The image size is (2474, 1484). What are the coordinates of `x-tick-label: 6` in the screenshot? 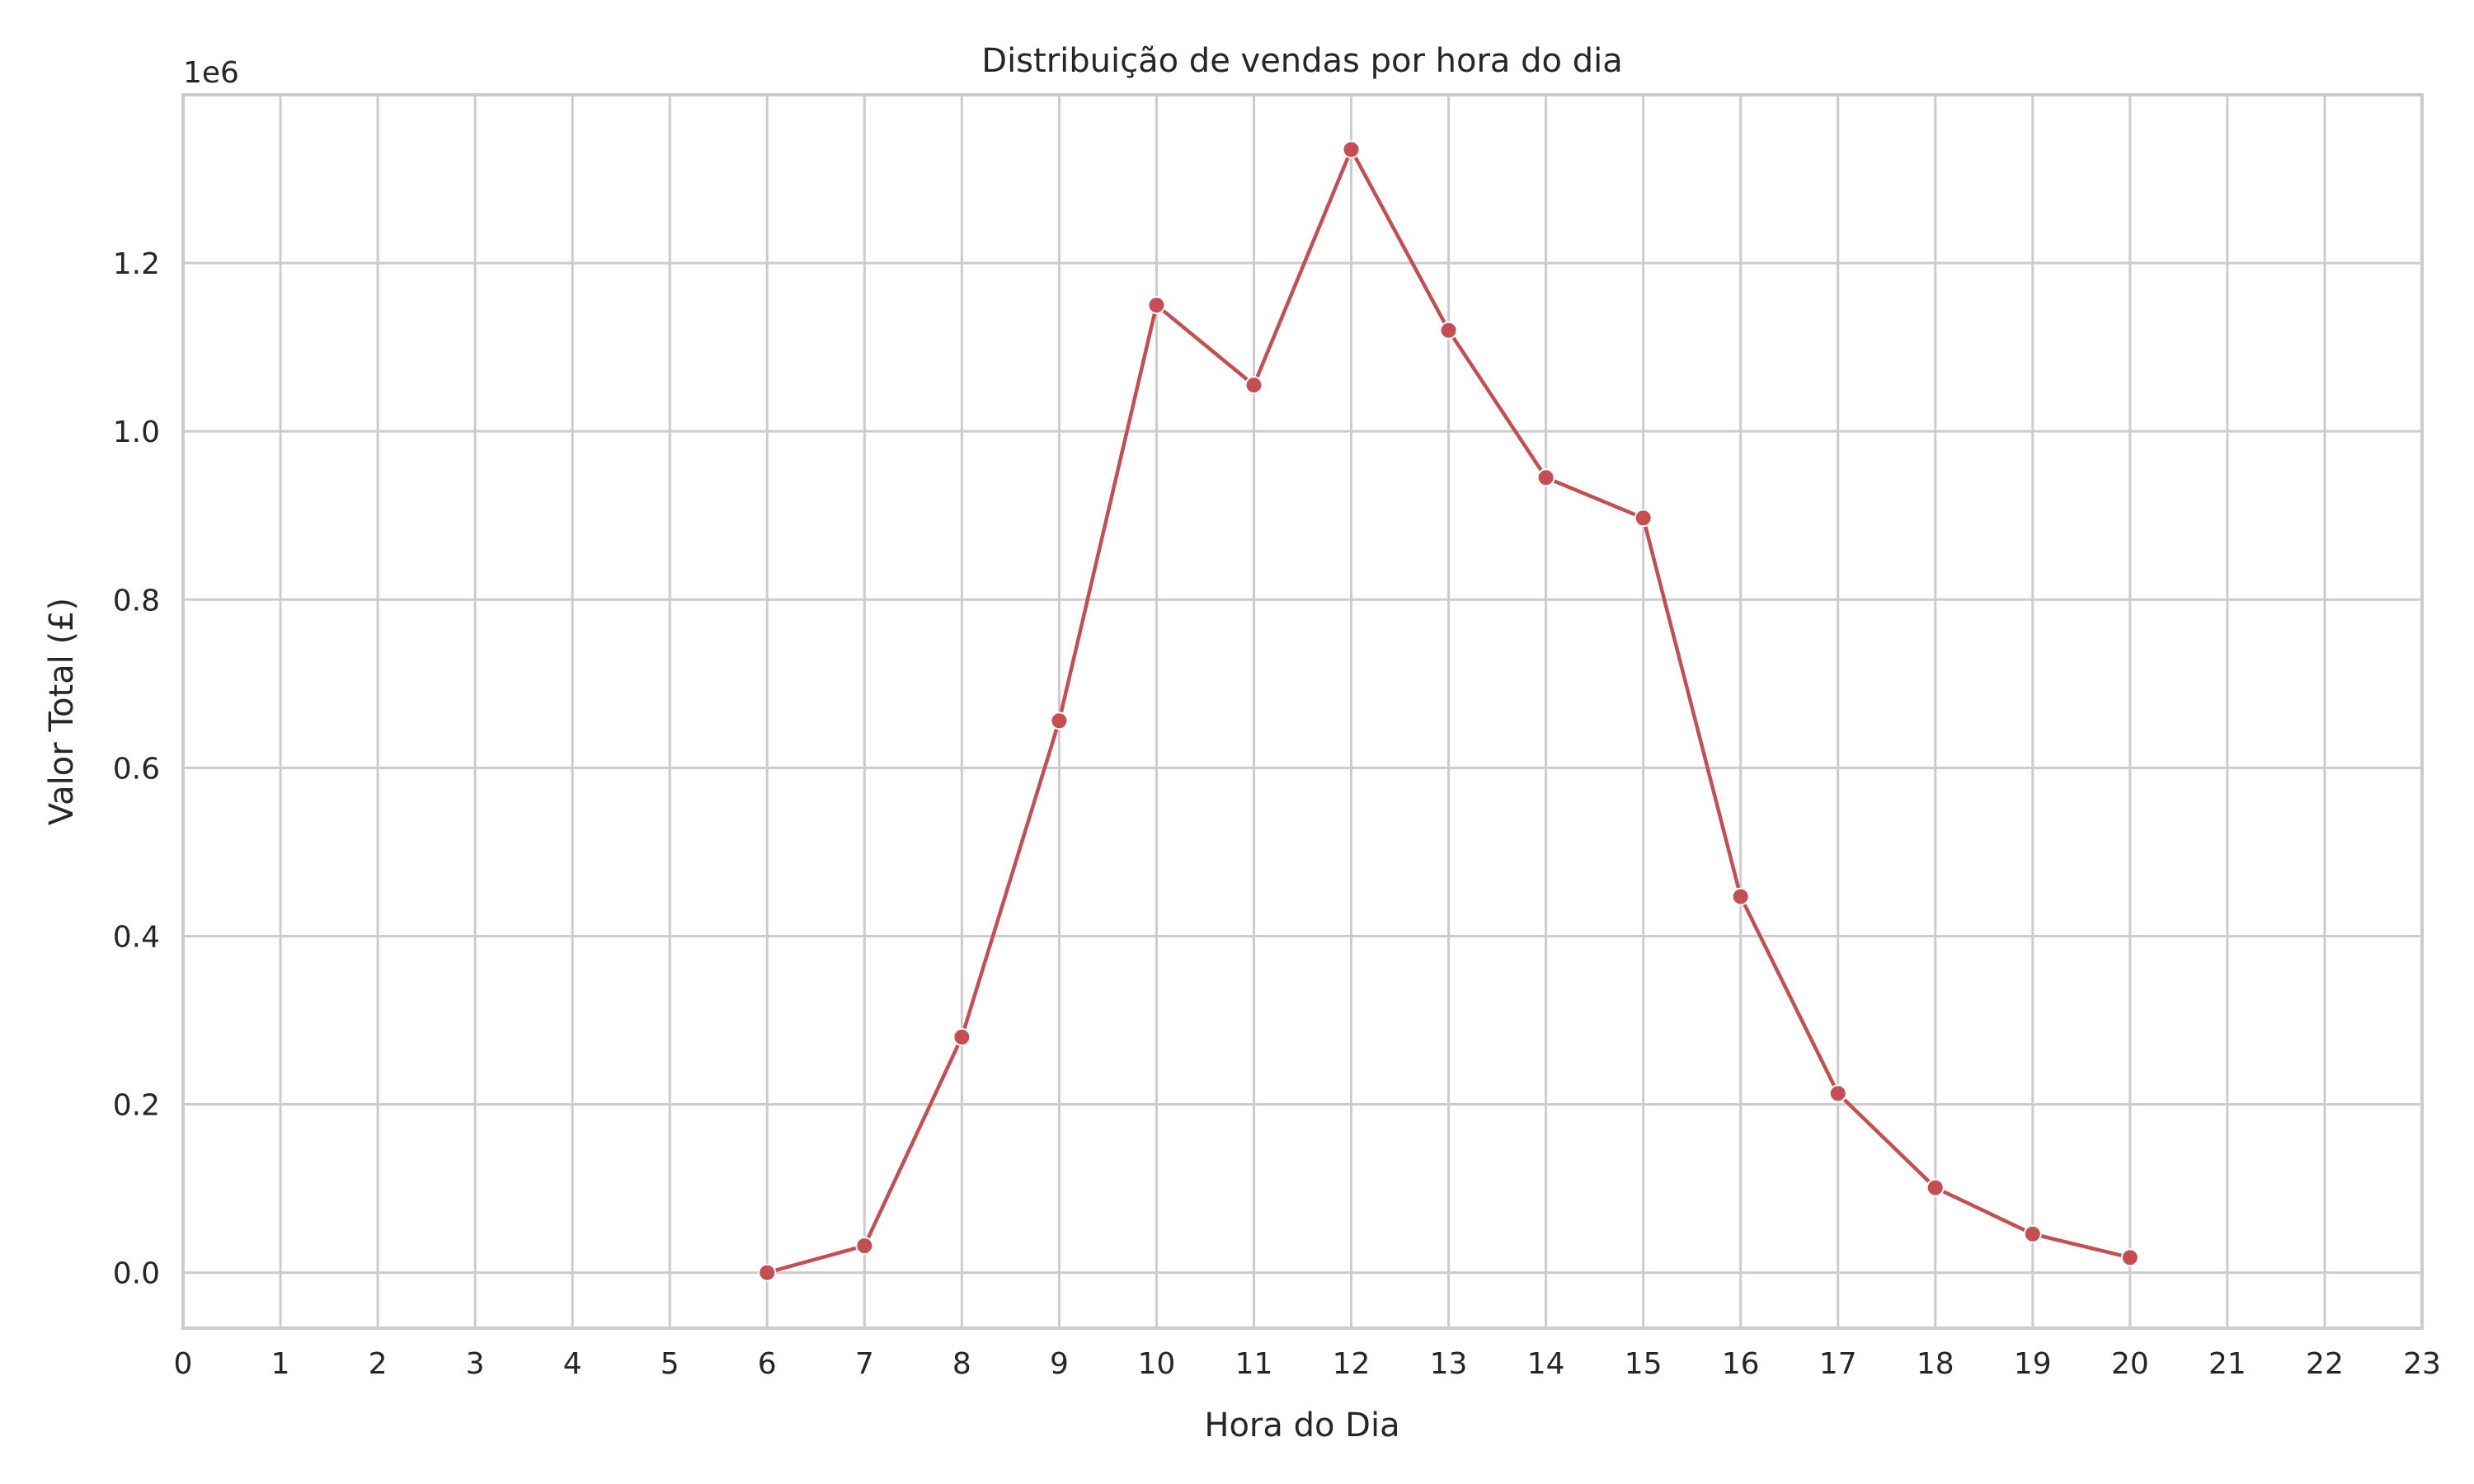 It's located at (767, 1364).